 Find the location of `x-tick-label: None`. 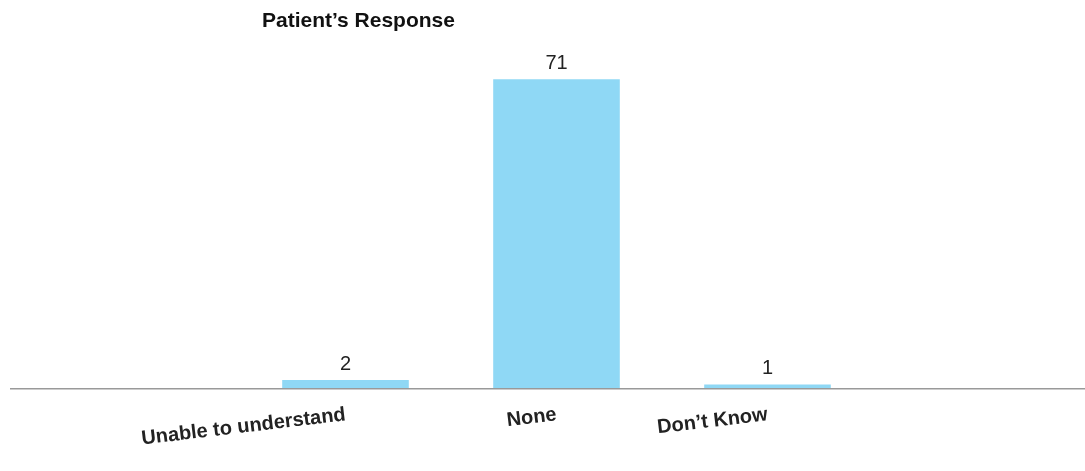

x-tick-label: None is located at coordinates (531, 416).